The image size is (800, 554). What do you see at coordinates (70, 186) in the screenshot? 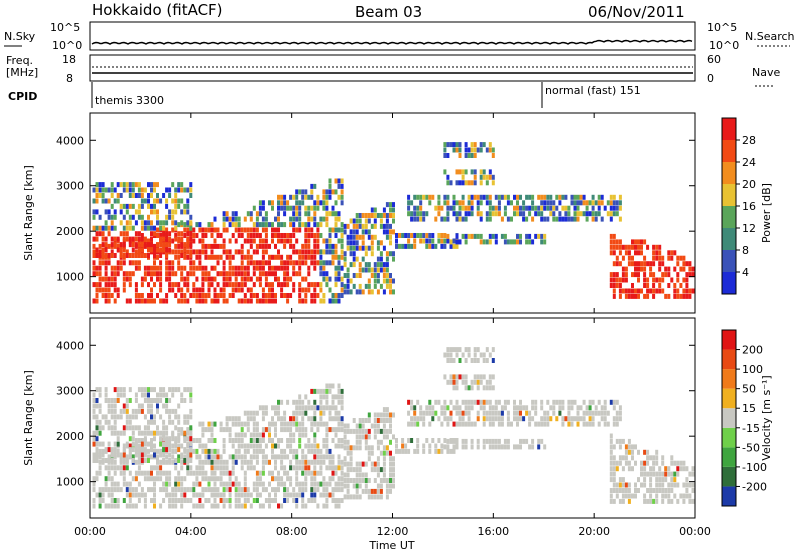
I see `power-ytick-3000: 3000` at bounding box center [70, 186].